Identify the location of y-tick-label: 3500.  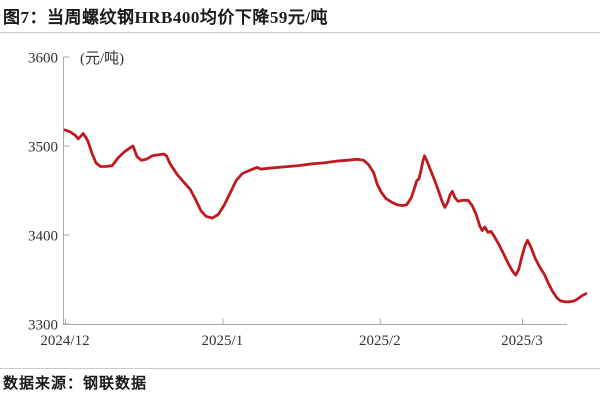
(43, 148).